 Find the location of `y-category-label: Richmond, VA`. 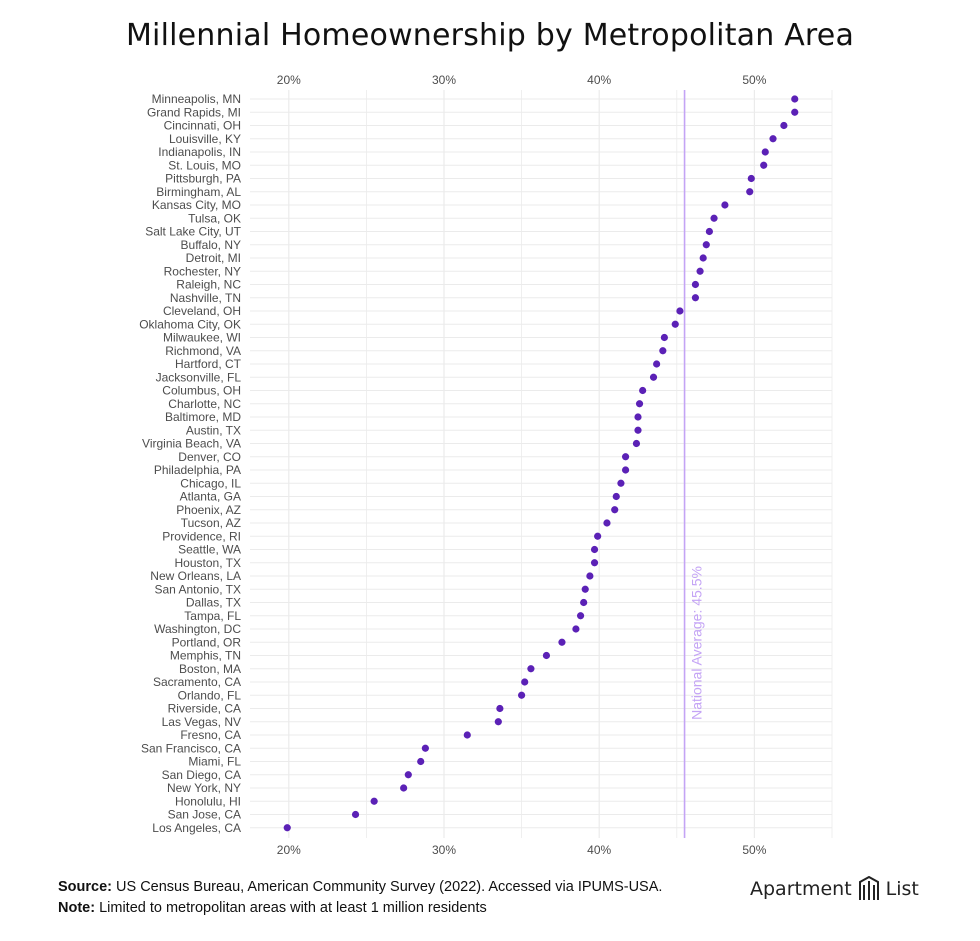

y-category-label: Richmond, VA is located at coordinates (203, 351).